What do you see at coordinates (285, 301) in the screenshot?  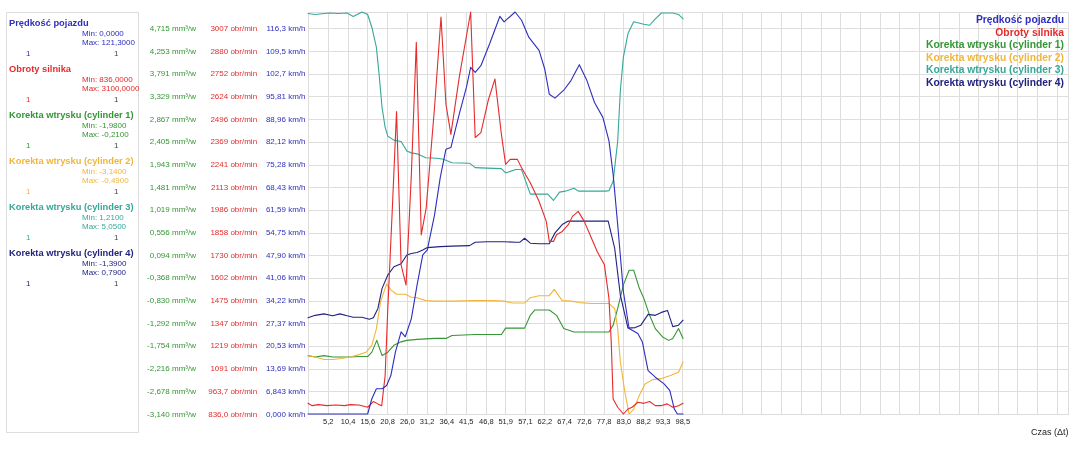 I see `y3-tick-label: 34,22 km/h` at bounding box center [285, 301].